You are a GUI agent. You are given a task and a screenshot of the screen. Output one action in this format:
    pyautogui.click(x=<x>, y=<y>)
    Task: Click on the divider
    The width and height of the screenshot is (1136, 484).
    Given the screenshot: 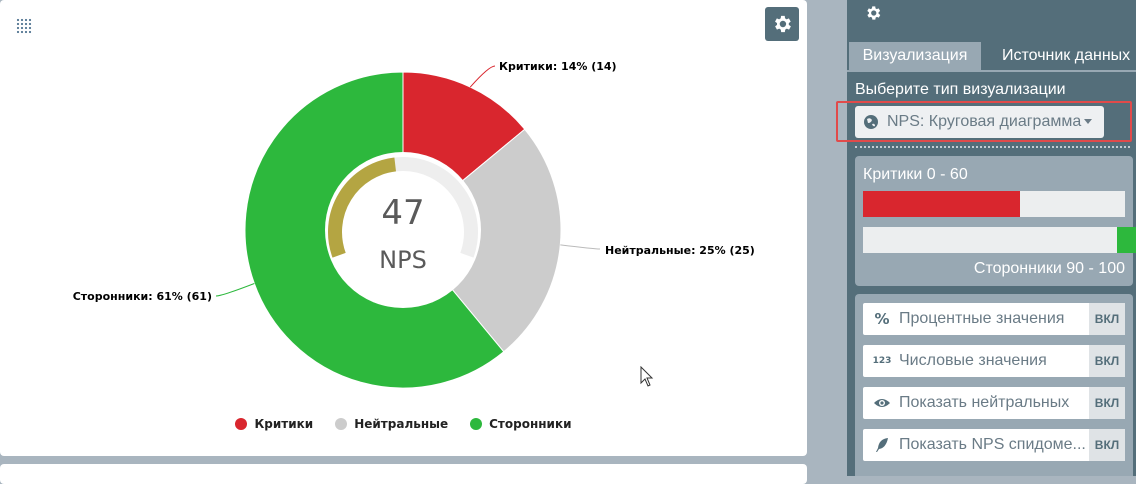 What is the action you would take?
    pyautogui.click(x=992, y=147)
    